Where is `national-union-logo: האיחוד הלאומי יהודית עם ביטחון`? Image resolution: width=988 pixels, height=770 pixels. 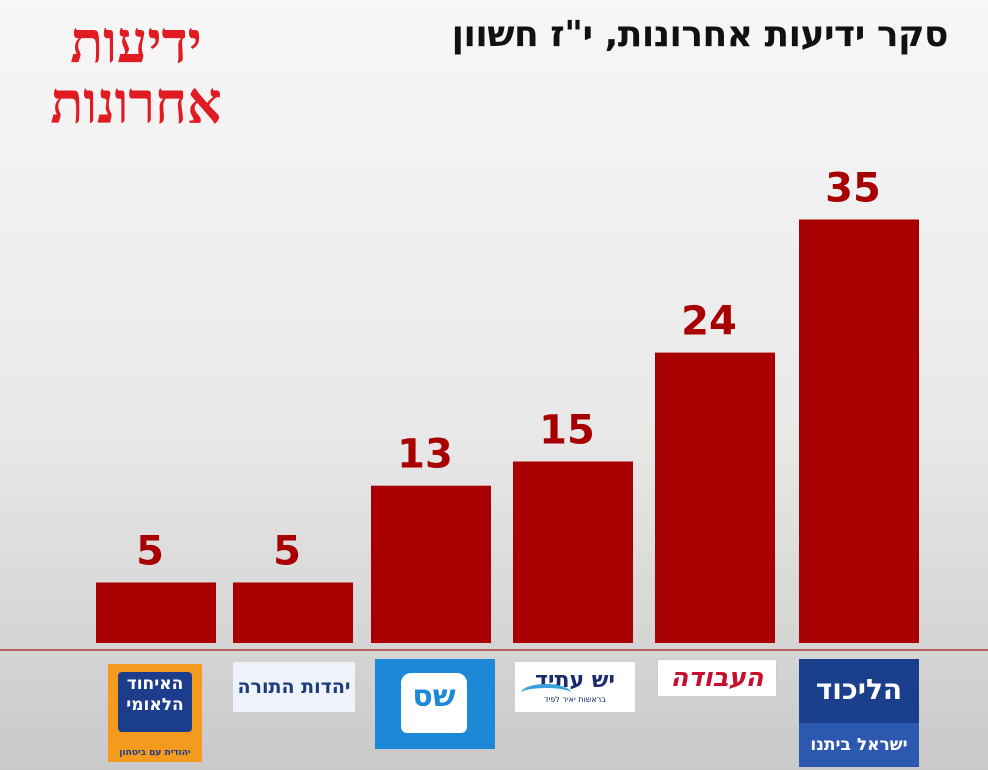 national-union-logo: האיחוד הלאומי יהודית עם ביטחון is located at coordinates (155, 713).